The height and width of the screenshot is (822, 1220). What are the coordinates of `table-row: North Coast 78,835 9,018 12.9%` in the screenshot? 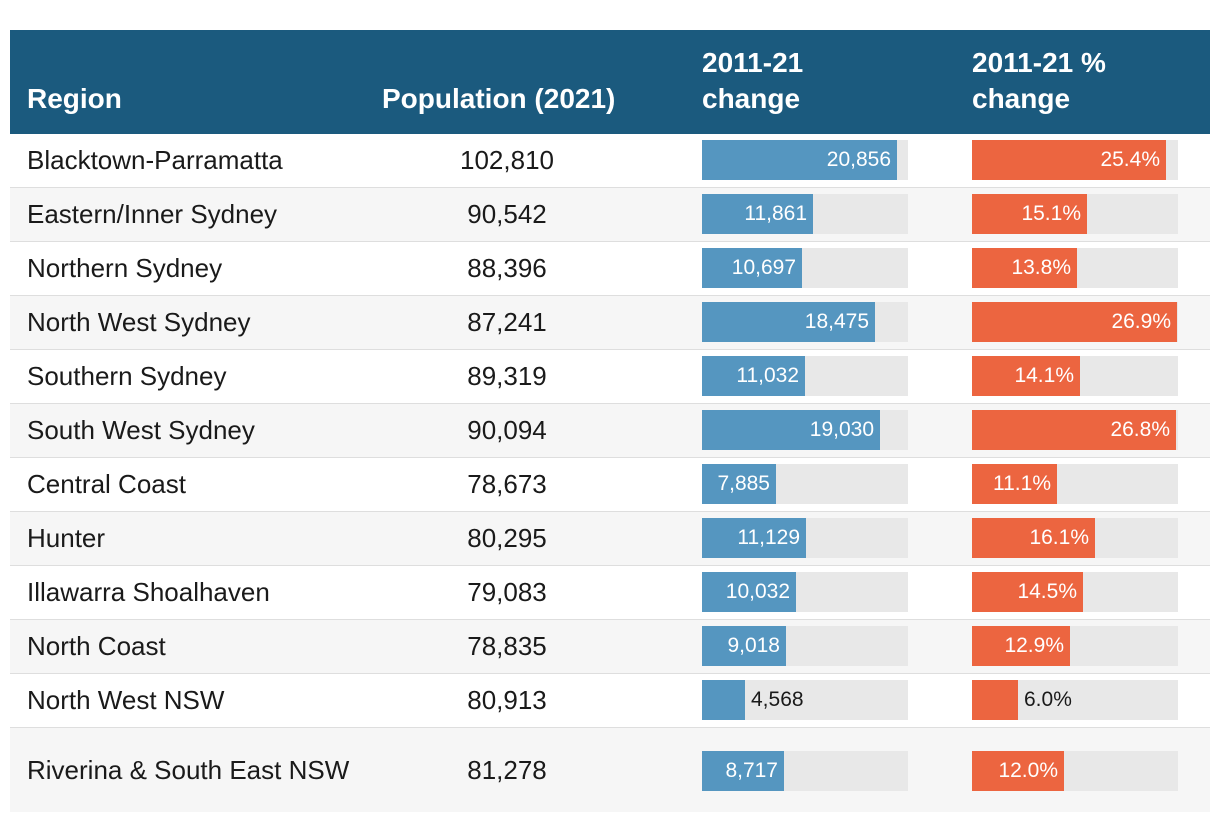 It's located at (610, 647).